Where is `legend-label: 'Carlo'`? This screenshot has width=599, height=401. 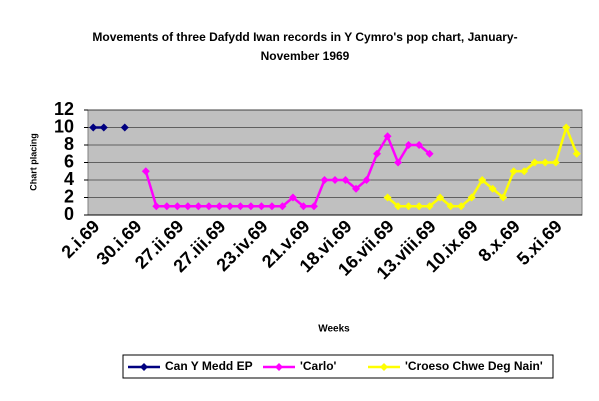 legend-label: 'Carlo' is located at coordinates (318, 366).